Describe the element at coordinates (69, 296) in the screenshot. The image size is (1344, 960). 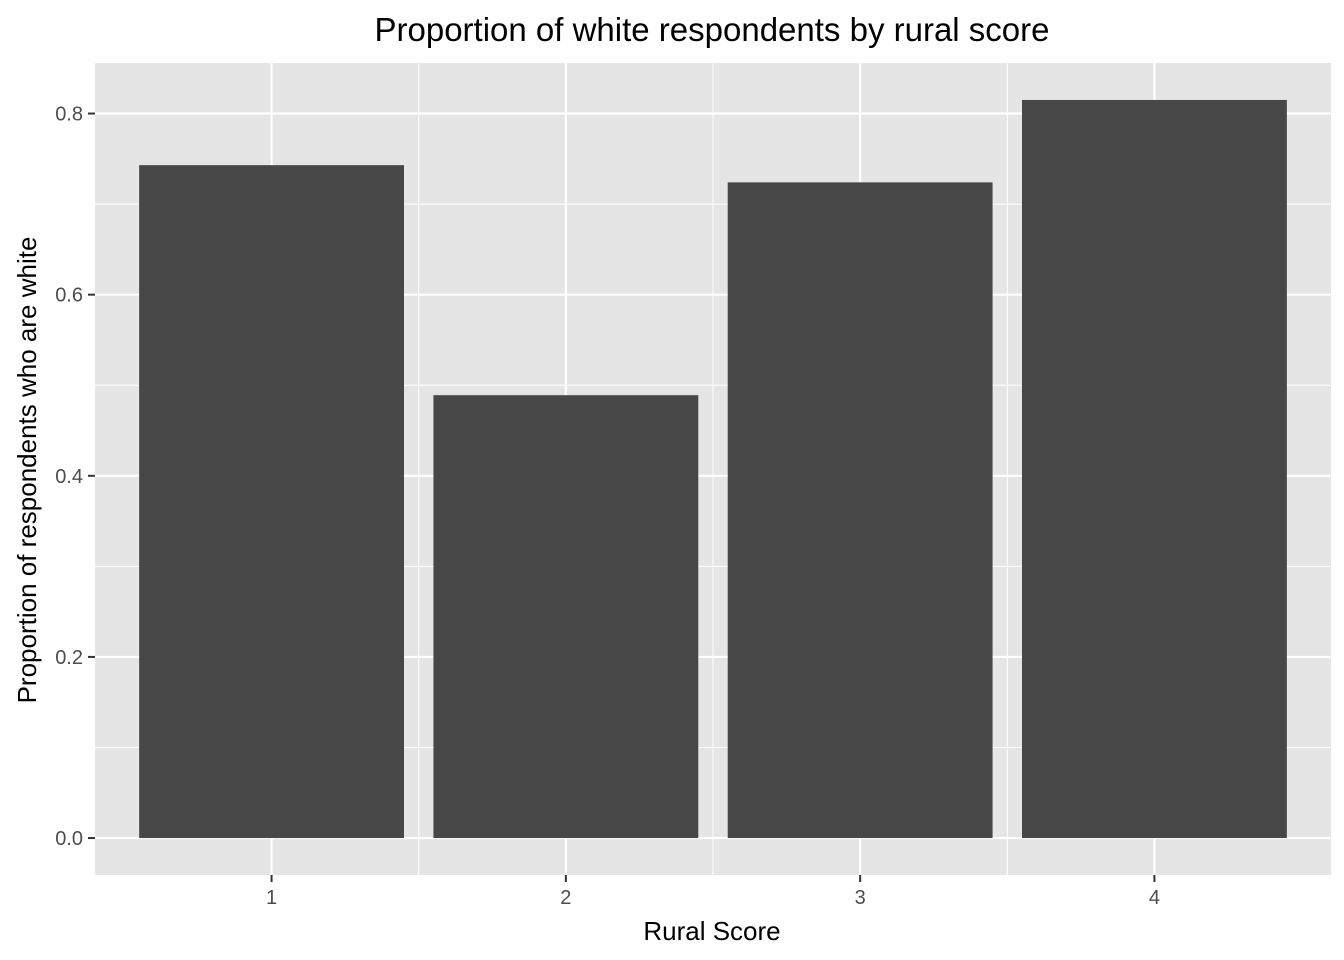
I see `y-tick-label: 0.6` at that location.